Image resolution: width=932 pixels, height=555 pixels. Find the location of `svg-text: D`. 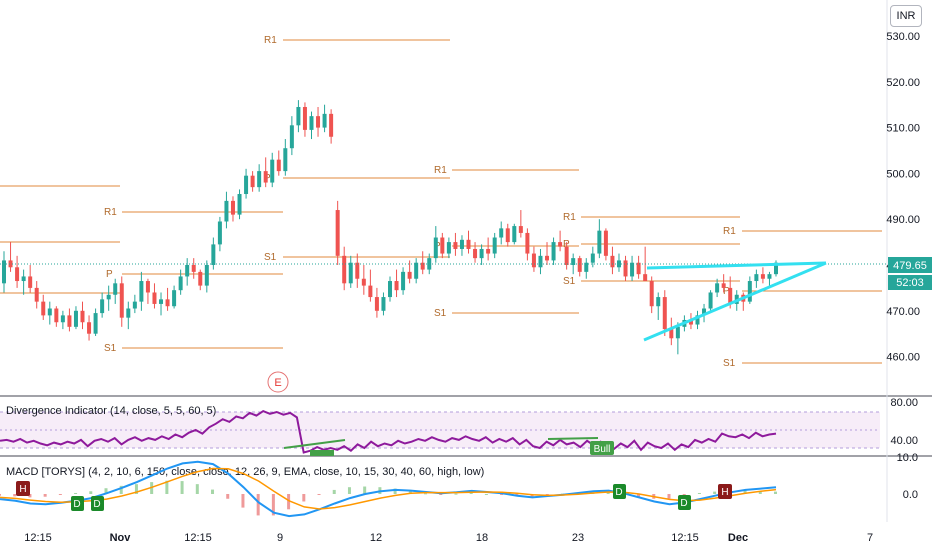

svg-text: D is located at coordinates (683, 503).